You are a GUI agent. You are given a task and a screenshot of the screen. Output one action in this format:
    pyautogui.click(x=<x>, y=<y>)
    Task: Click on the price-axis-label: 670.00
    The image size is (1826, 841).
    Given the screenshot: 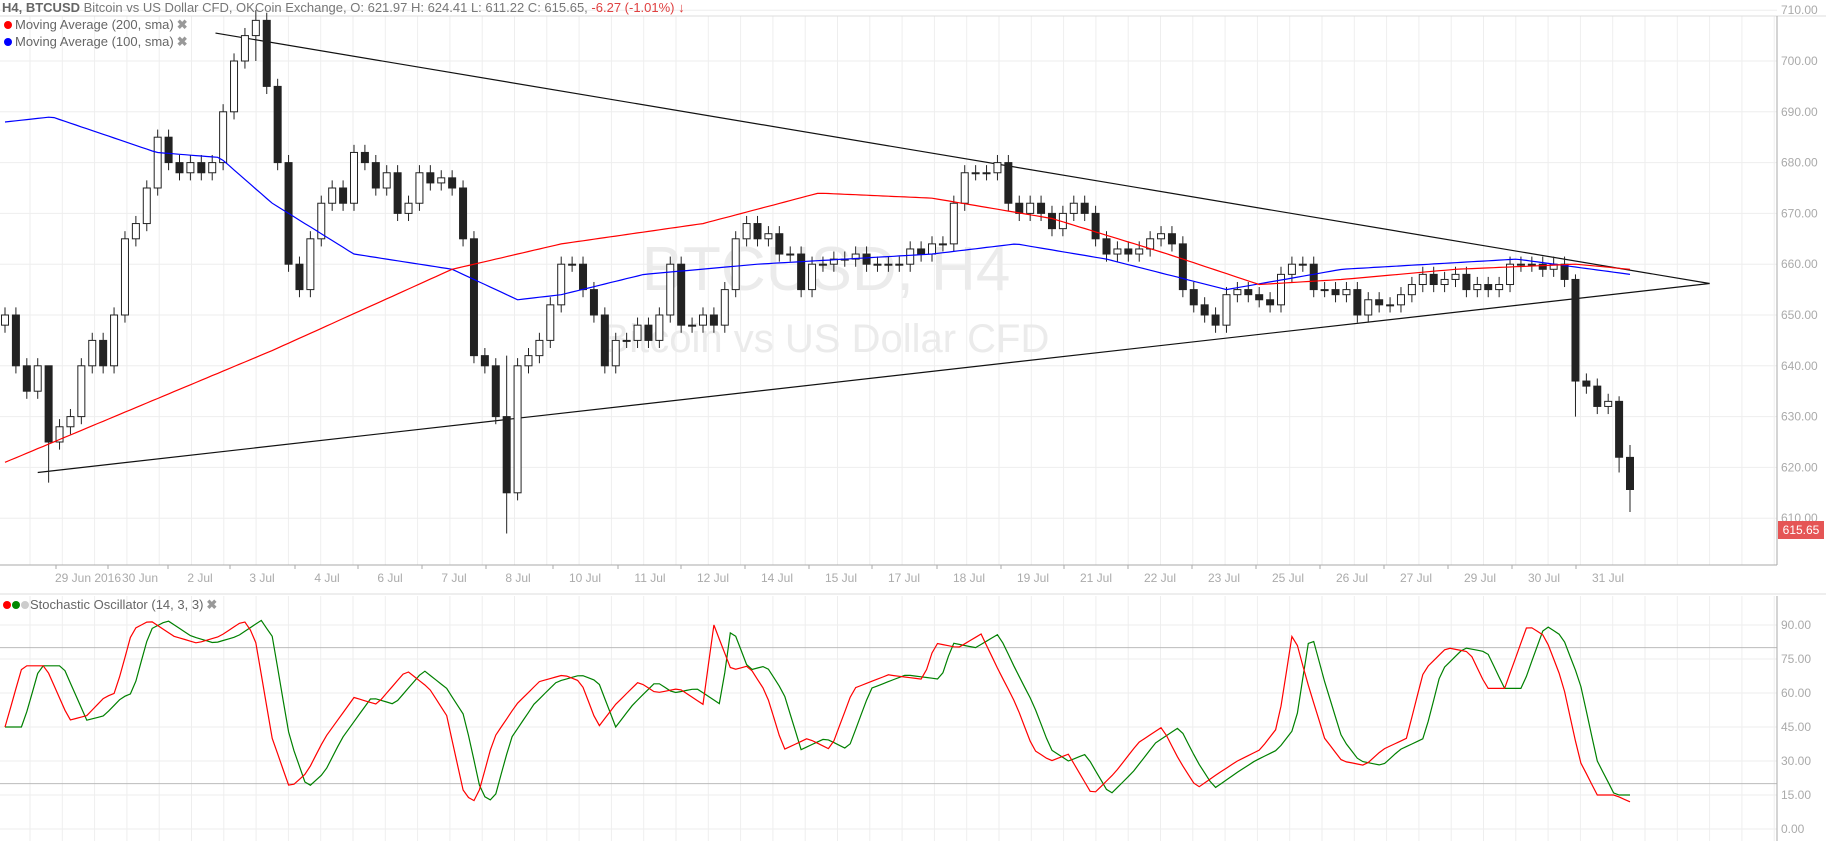 What is the action you would take?
    pyautogui.click(x=1799, y=213)
    